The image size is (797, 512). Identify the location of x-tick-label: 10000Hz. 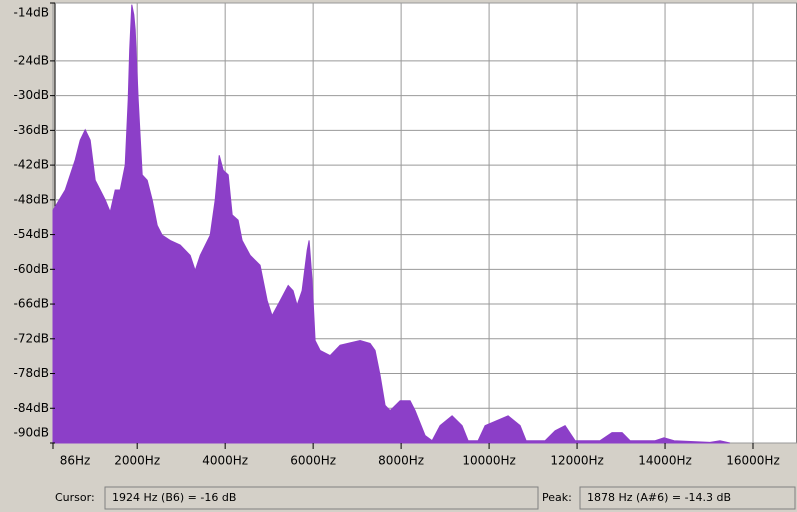
(489, 461).